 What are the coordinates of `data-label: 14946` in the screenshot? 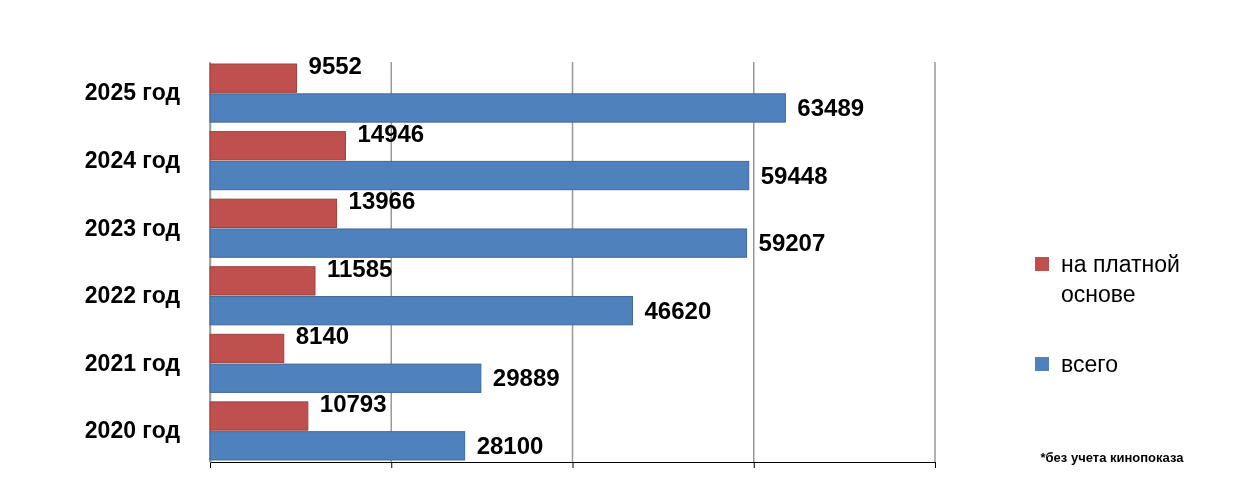 It's located at (391, 133).